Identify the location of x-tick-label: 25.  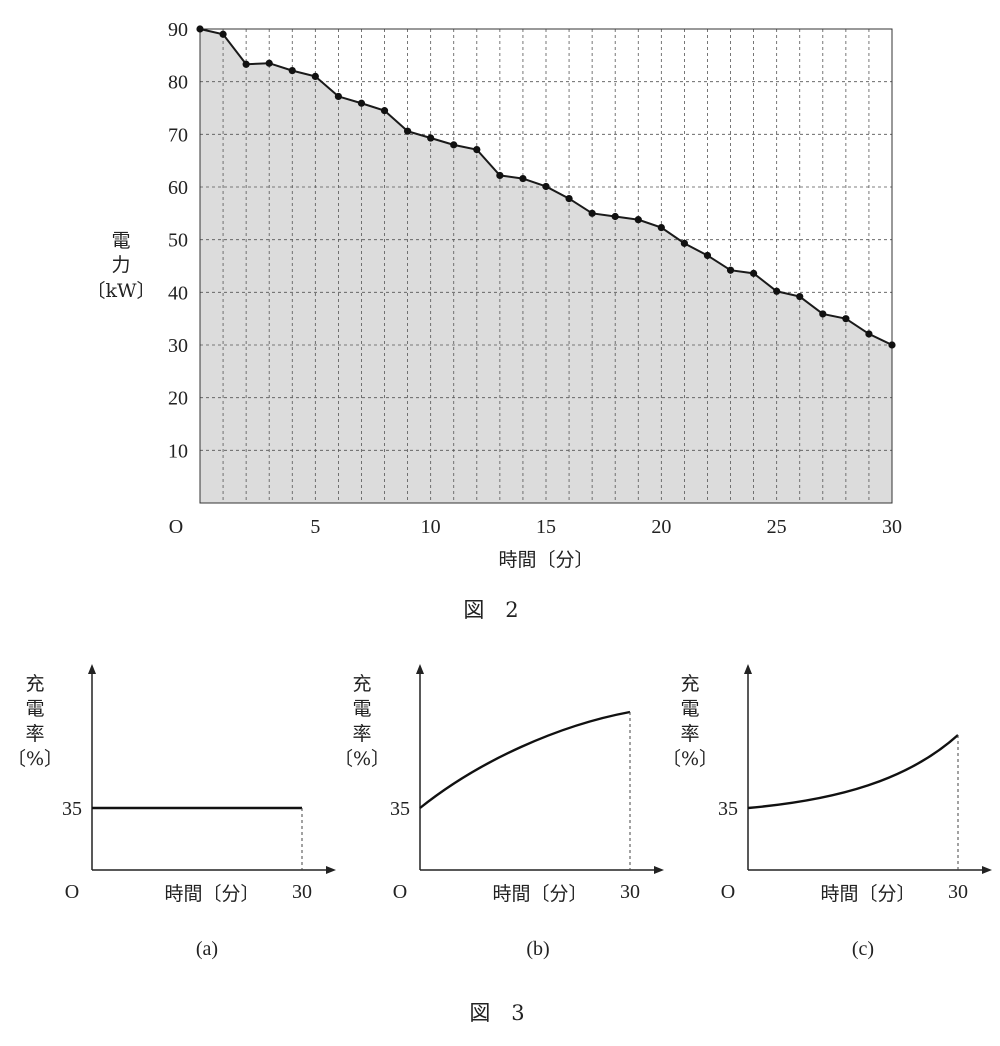
(777, 527).